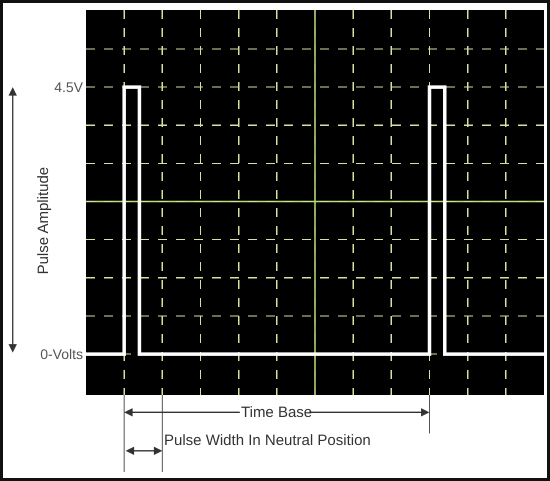  Describe the element at coordinates (61, 354) in the screenshot. I see `y-tick-label: 0-Volts` at that location.